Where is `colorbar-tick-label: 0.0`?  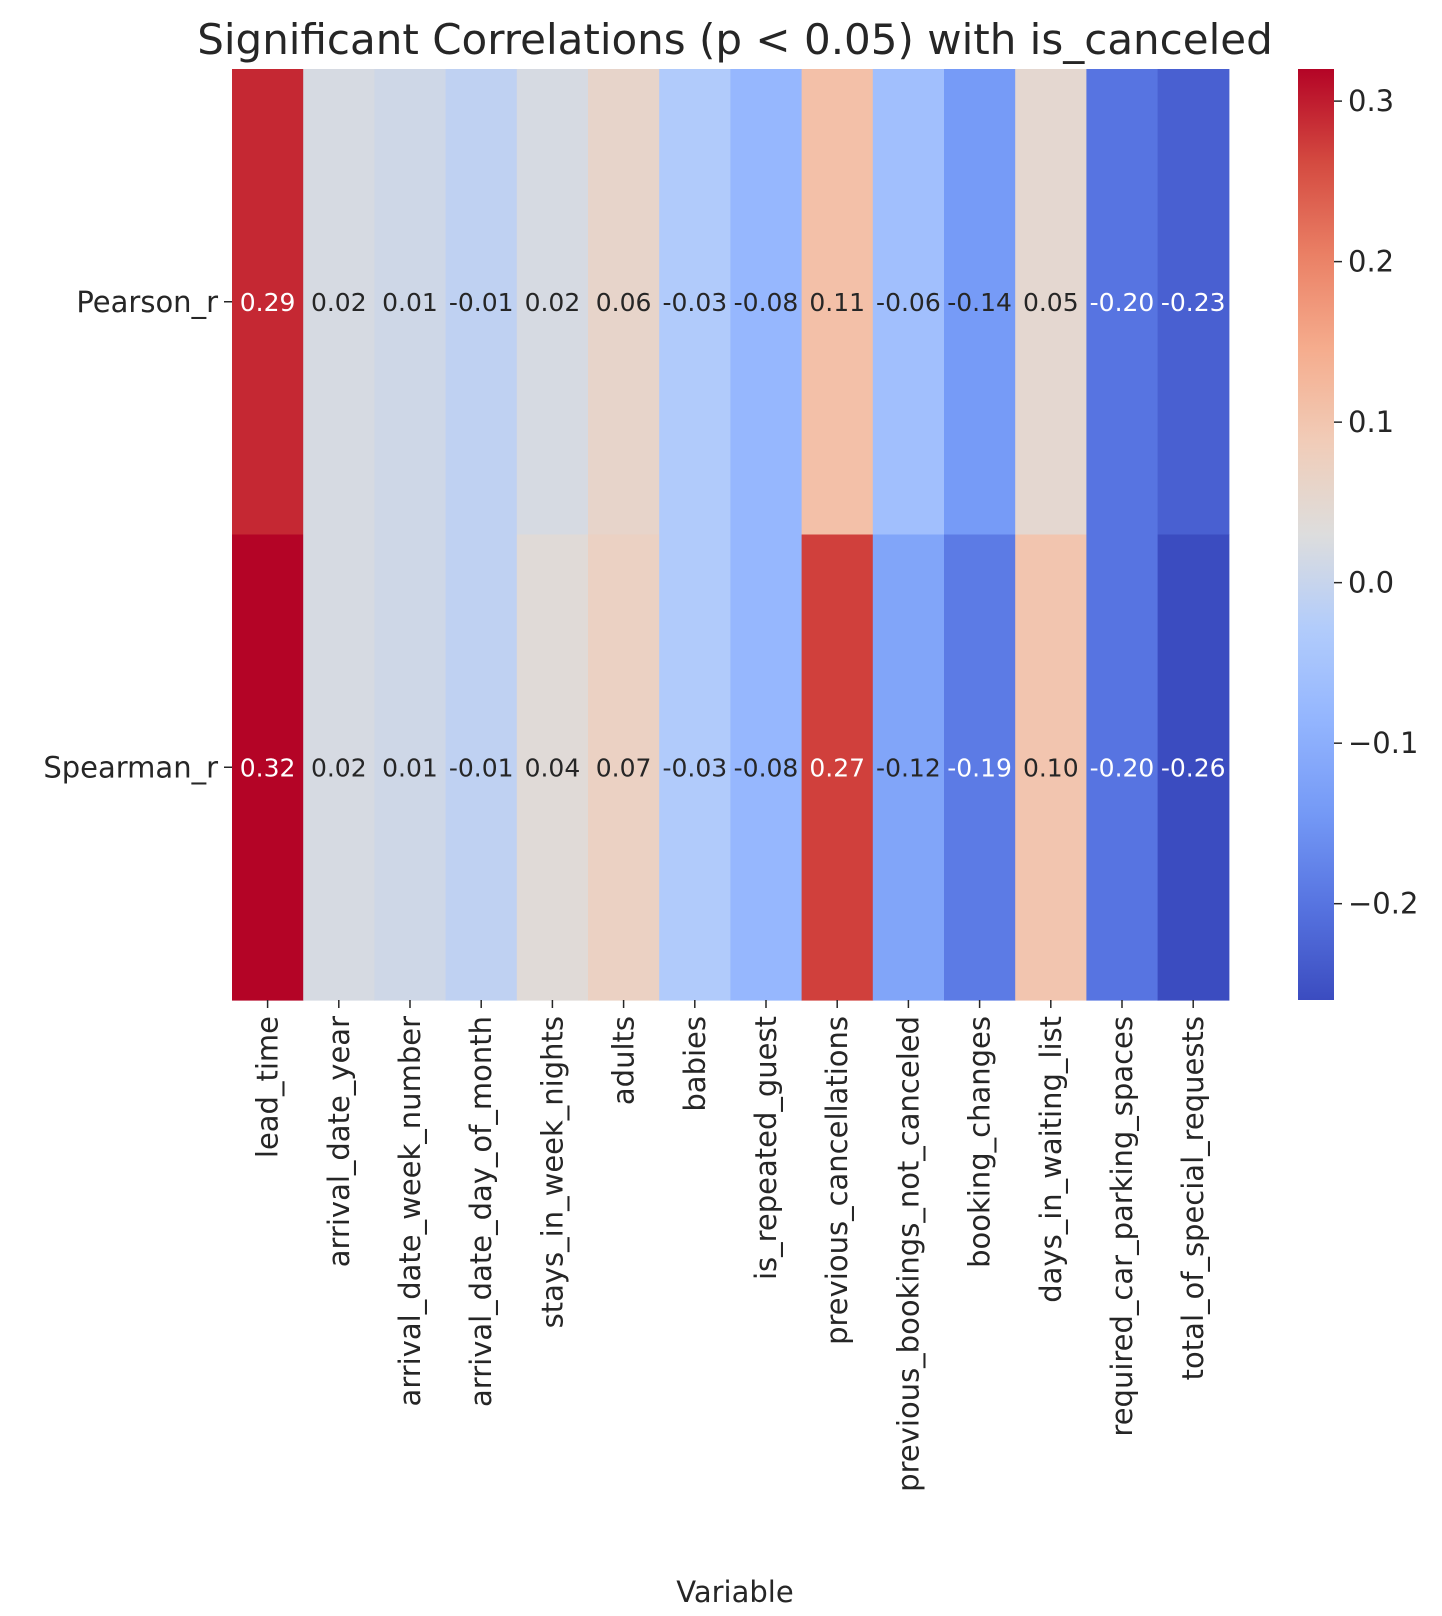
colorbar-tick-label: 0.0 is located at coordinates (1371, 583).